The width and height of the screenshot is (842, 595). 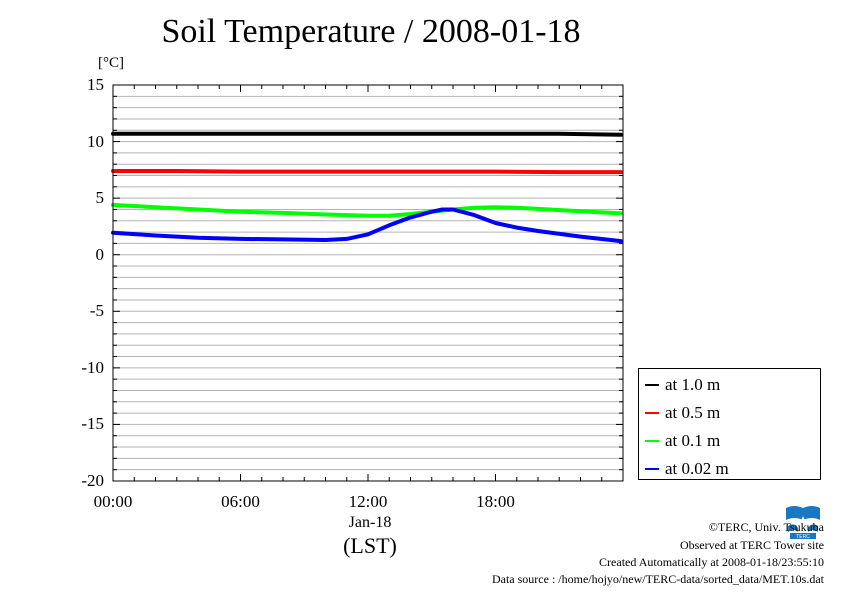 I want to click on y-tick-label: 5, so click(x=100, y=198).